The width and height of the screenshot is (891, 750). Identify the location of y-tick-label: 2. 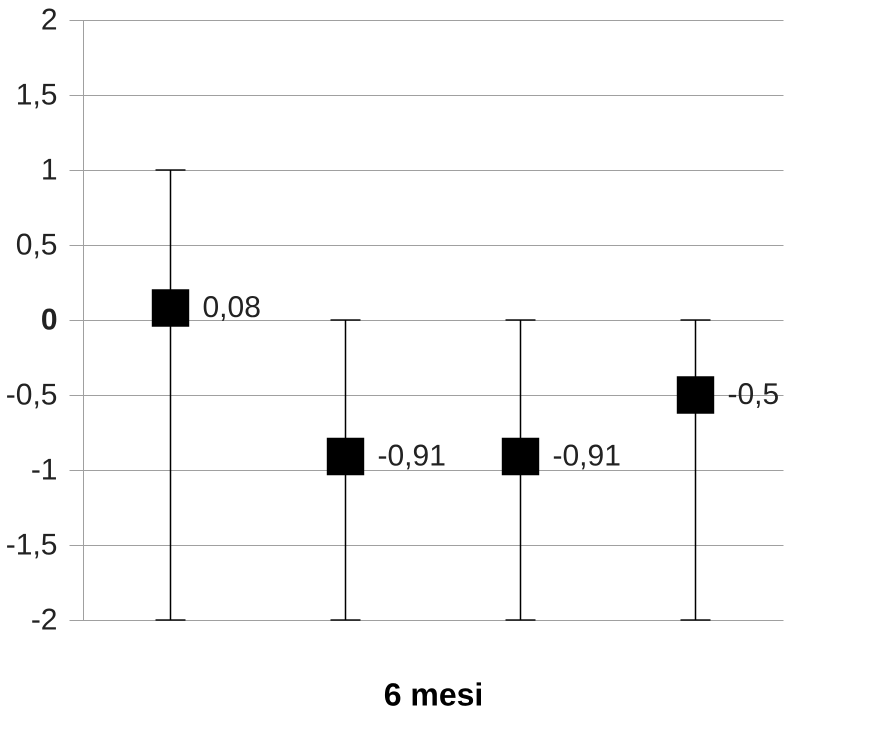
(49, 20).